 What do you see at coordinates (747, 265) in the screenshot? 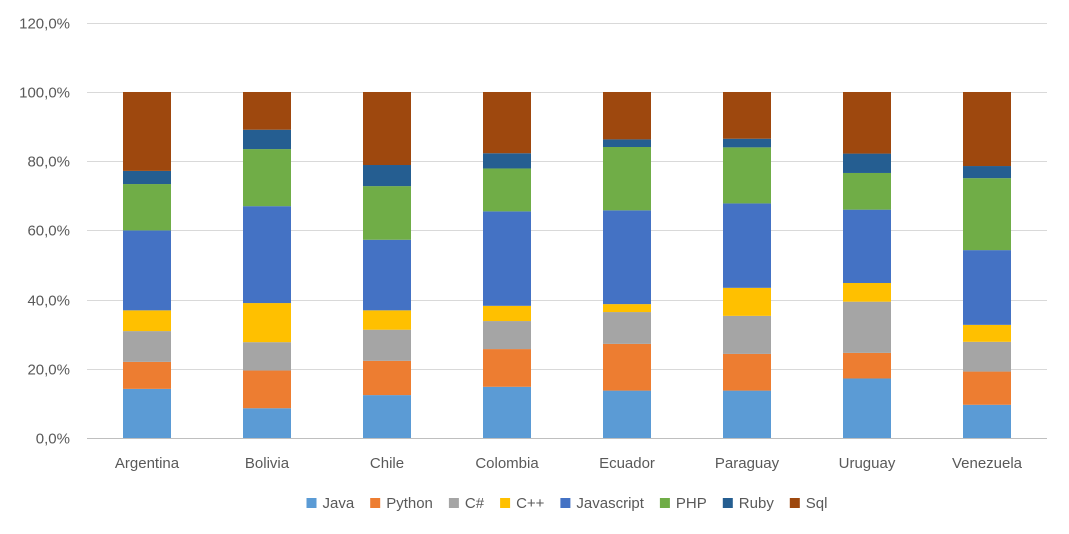
I see `bar-stack-paraguay` at bounding box center [747, 265].